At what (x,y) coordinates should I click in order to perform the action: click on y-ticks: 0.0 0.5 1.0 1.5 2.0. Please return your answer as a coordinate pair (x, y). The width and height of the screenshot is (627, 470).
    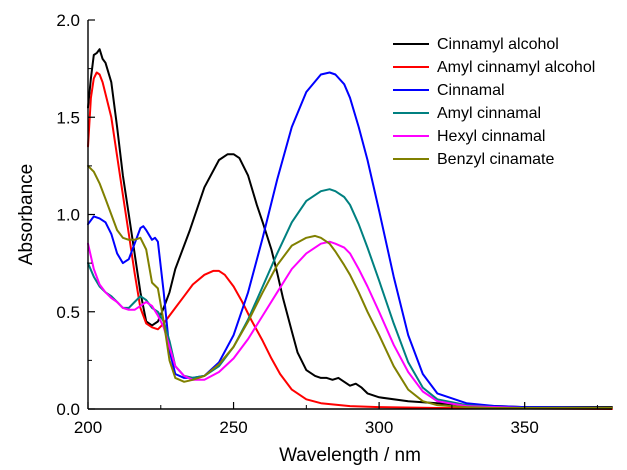
    Looking at the image, I should click on (75, 215).